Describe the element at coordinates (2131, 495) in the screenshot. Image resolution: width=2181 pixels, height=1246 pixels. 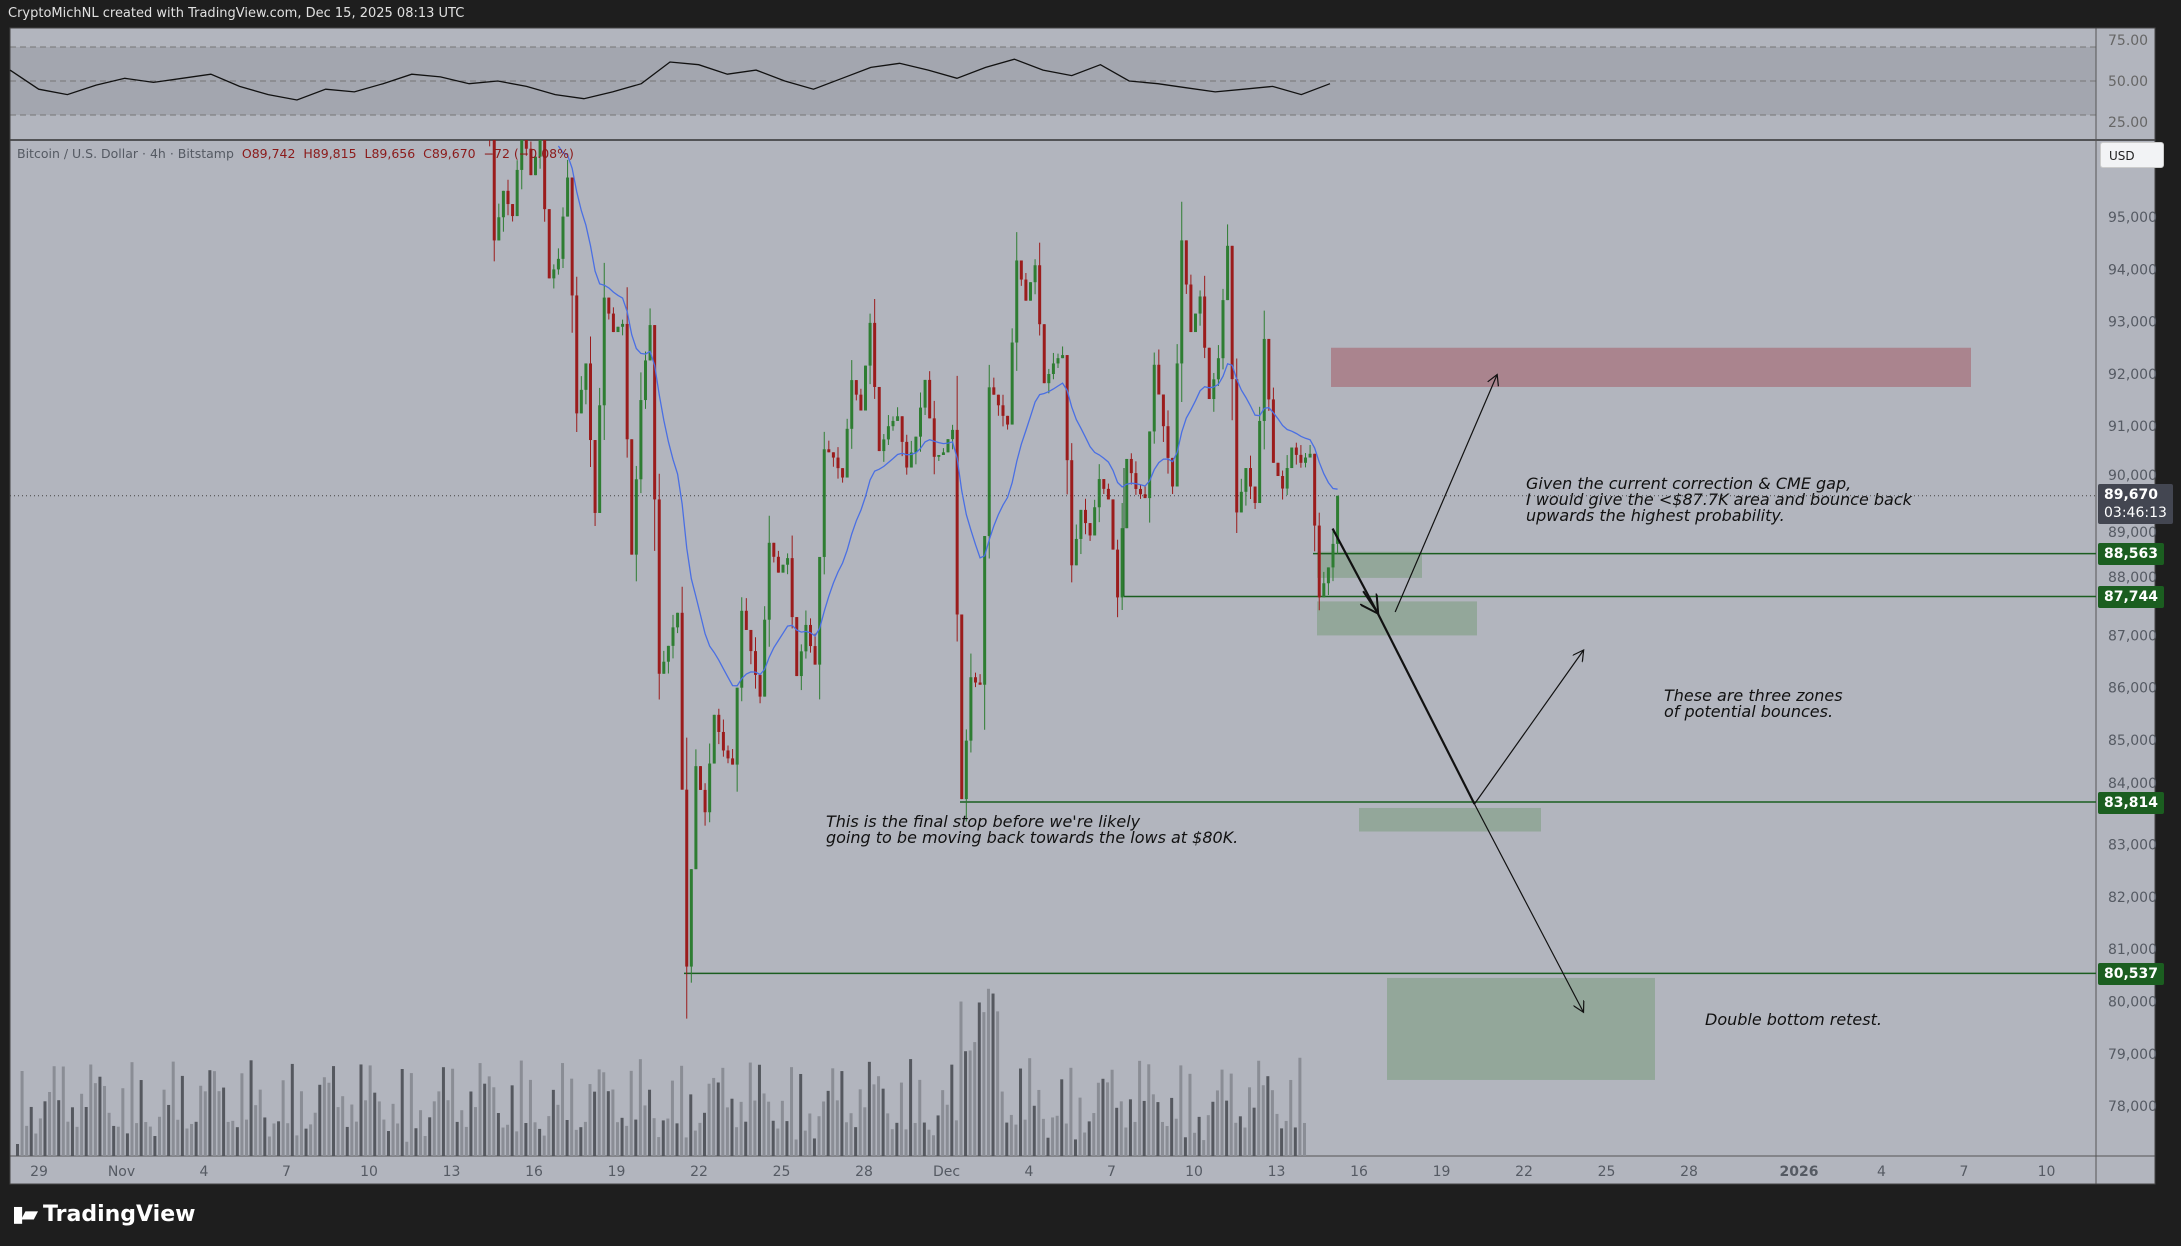
I see `current-price: 89,670` at that location.